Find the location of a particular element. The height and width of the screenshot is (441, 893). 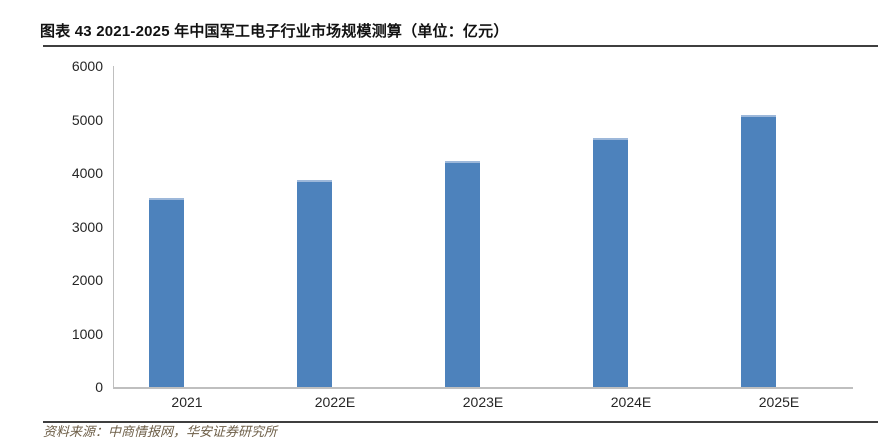

bar-2025E is located at coordinates (758, 251).